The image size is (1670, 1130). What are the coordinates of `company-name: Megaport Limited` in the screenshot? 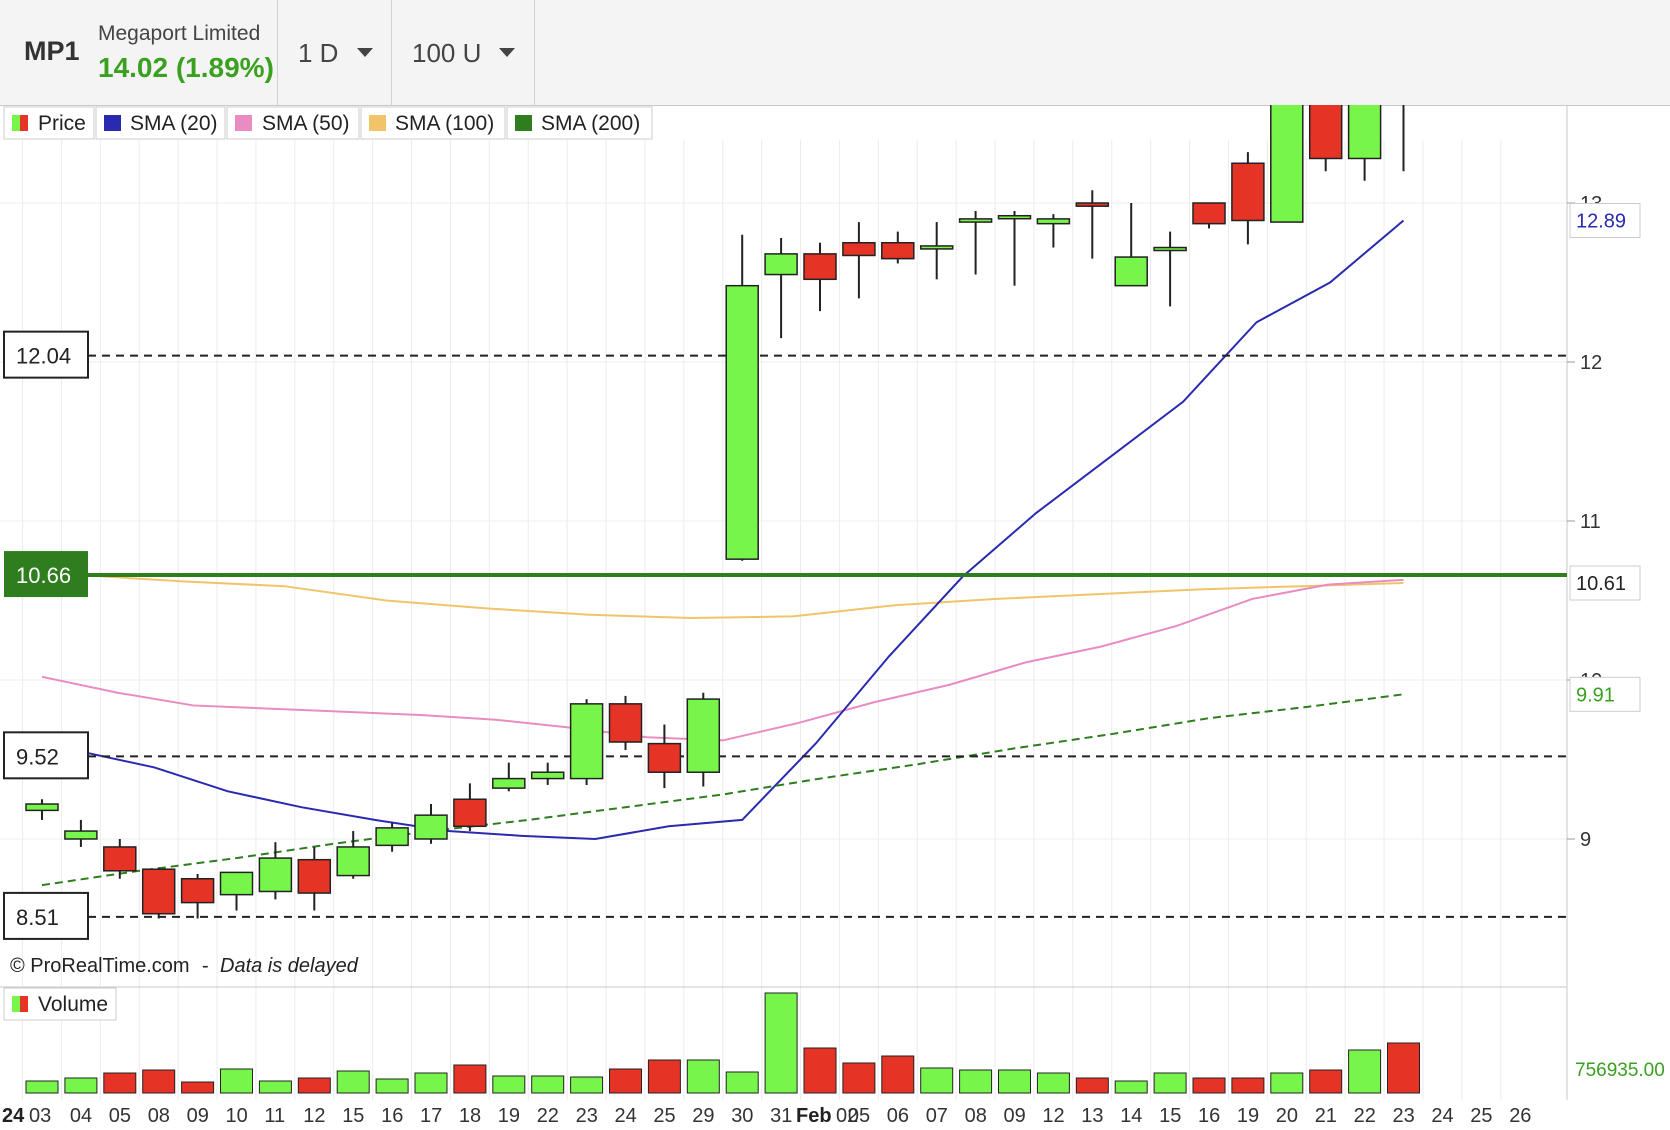 It's located at (179, 33).